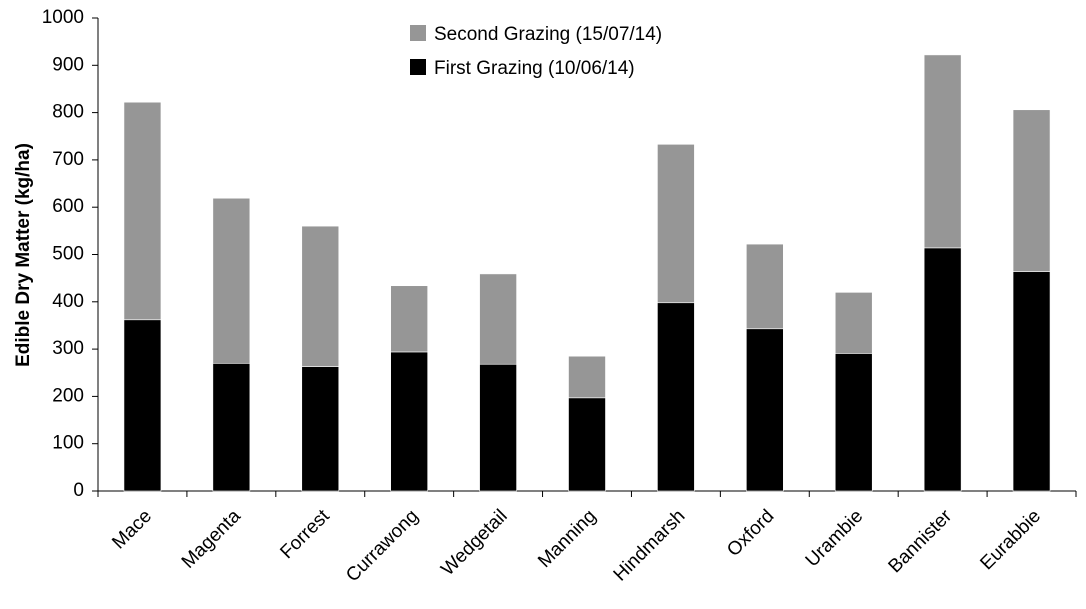 The image size is (1086, 609). What do you see at coordinates (231, 427) in the screenshot?
I see `bar-first-grazing-magenta` at bounding box center [231, 427].